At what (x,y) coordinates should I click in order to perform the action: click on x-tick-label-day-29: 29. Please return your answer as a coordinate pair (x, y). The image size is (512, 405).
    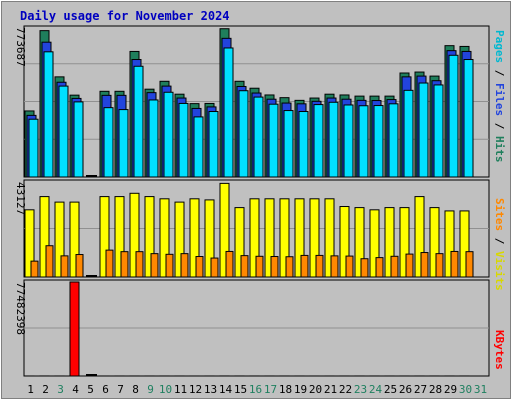
    Looking at the image, I should click on (450, 389).